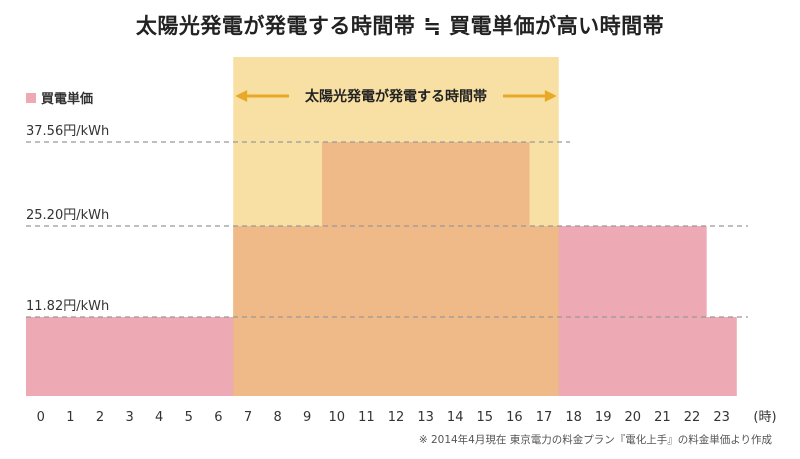 The image size is (800, 459). Describe the element at coordinates (67, 131) in the screenshot. I see `reference-label-0: 37.56円/kWh` at that location.